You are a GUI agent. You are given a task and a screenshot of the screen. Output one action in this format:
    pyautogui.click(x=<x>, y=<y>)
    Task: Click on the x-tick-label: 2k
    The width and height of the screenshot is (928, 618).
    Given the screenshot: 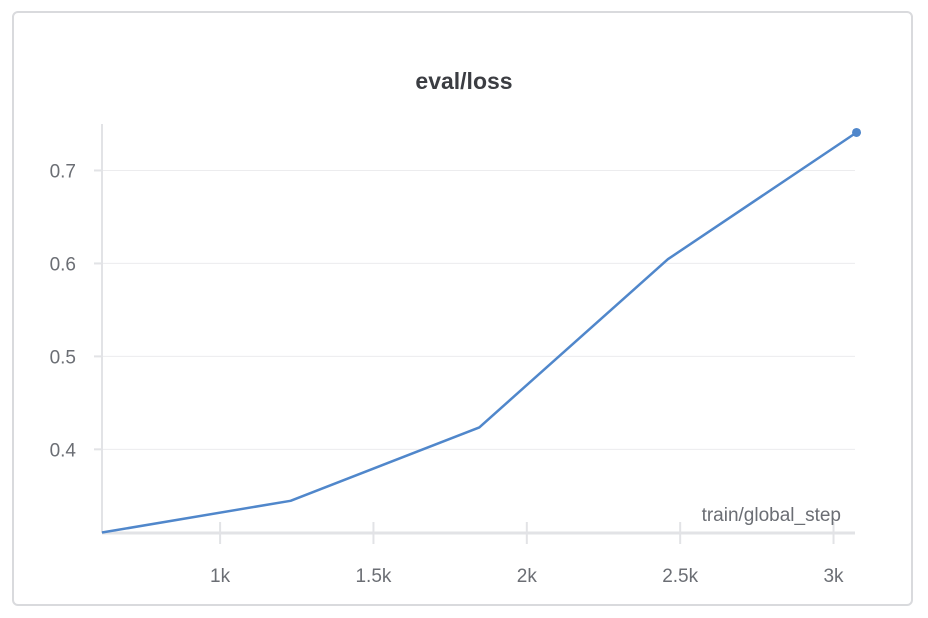 What is the action you would take?
    pyautogui.click(x=527, y=576)
    